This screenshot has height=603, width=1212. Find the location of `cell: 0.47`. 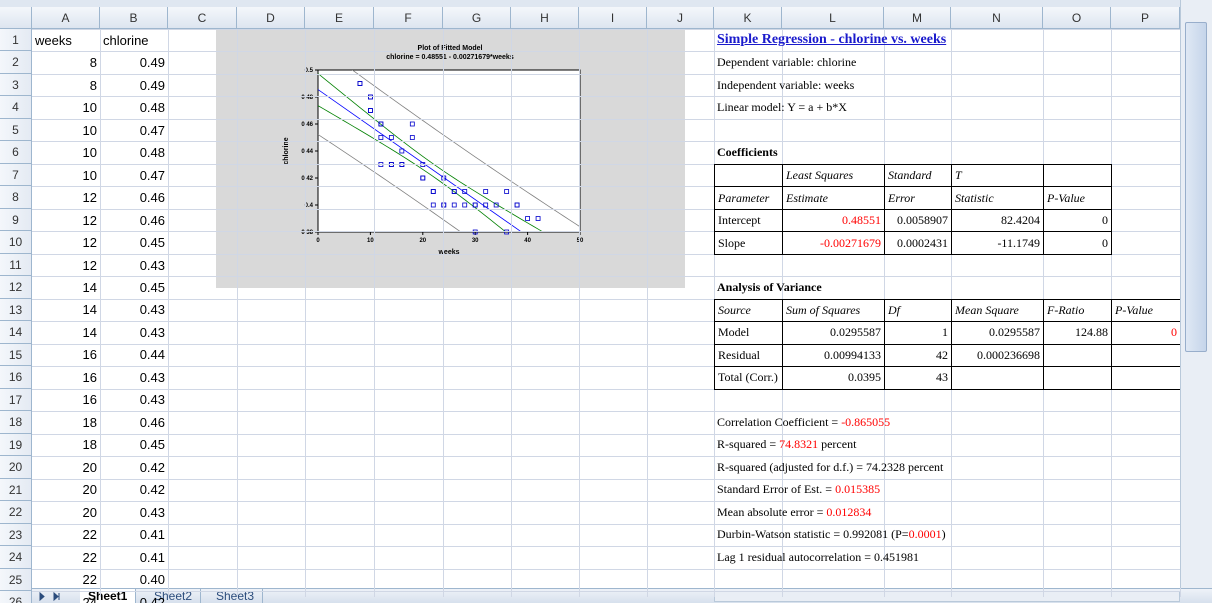

cell: 0.47 is located at coordinates (152, 175).